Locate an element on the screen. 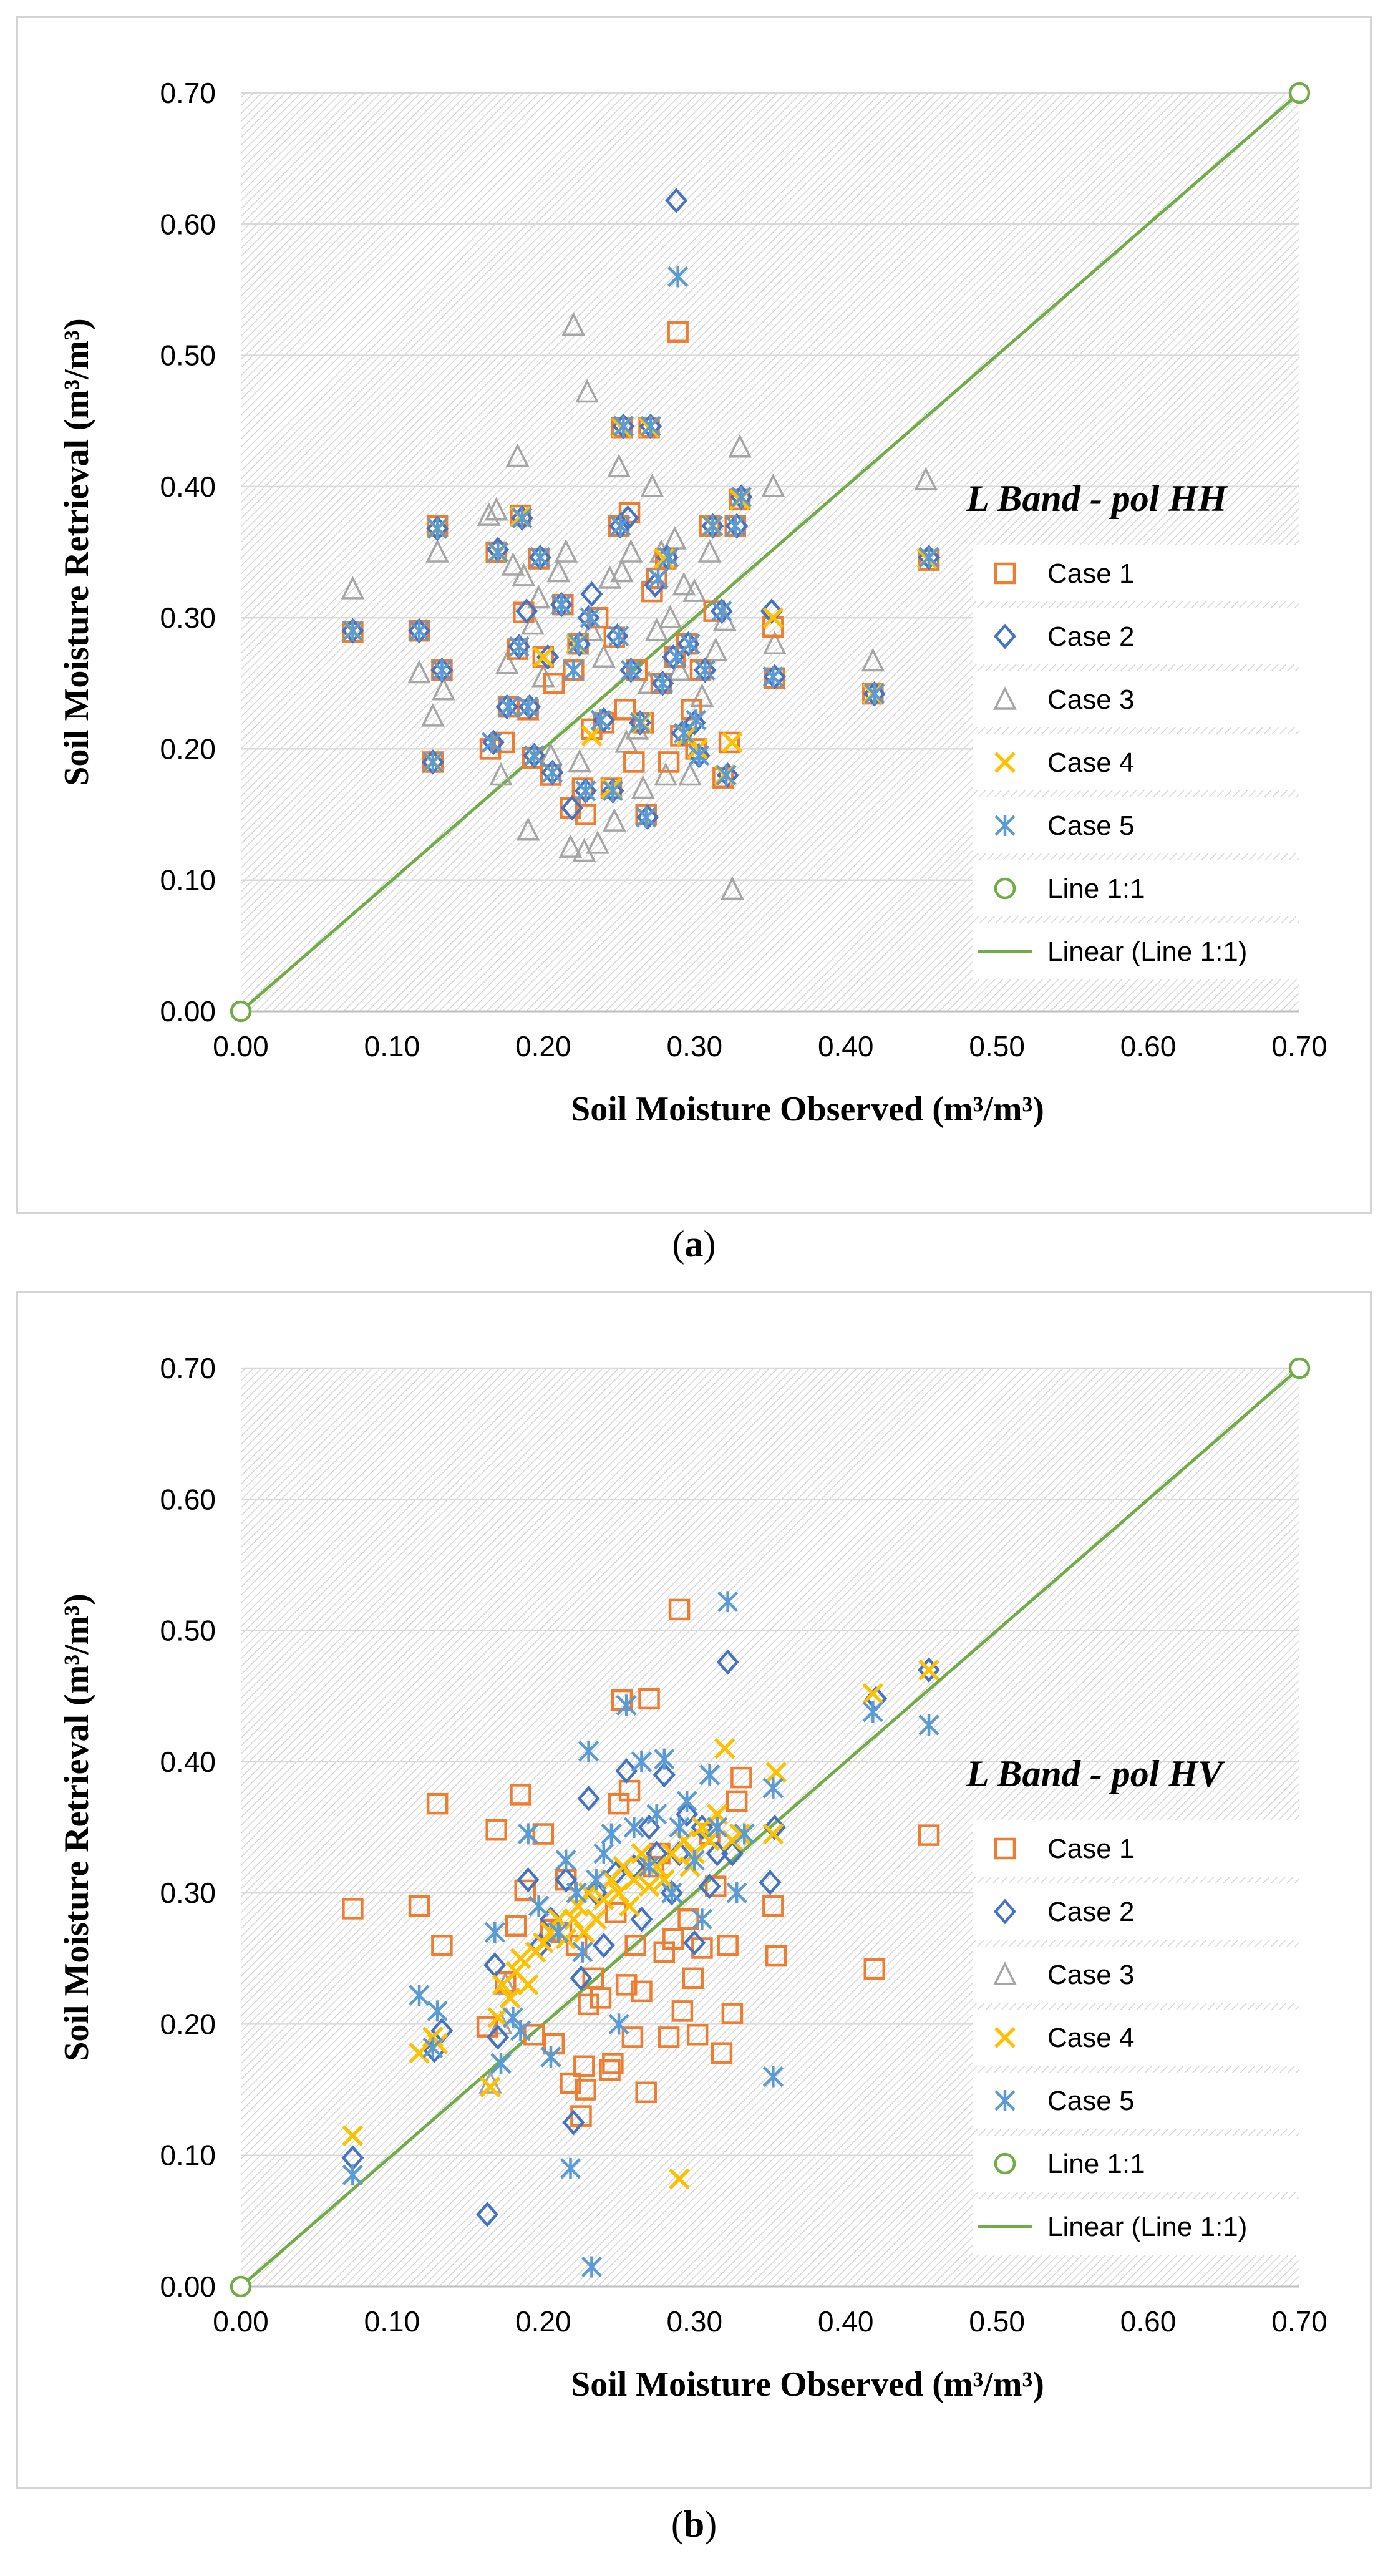 The height and width of the screenshot is (2576, 1388). y-tick-label: 0.10 is located at coordinates (188, 2155).